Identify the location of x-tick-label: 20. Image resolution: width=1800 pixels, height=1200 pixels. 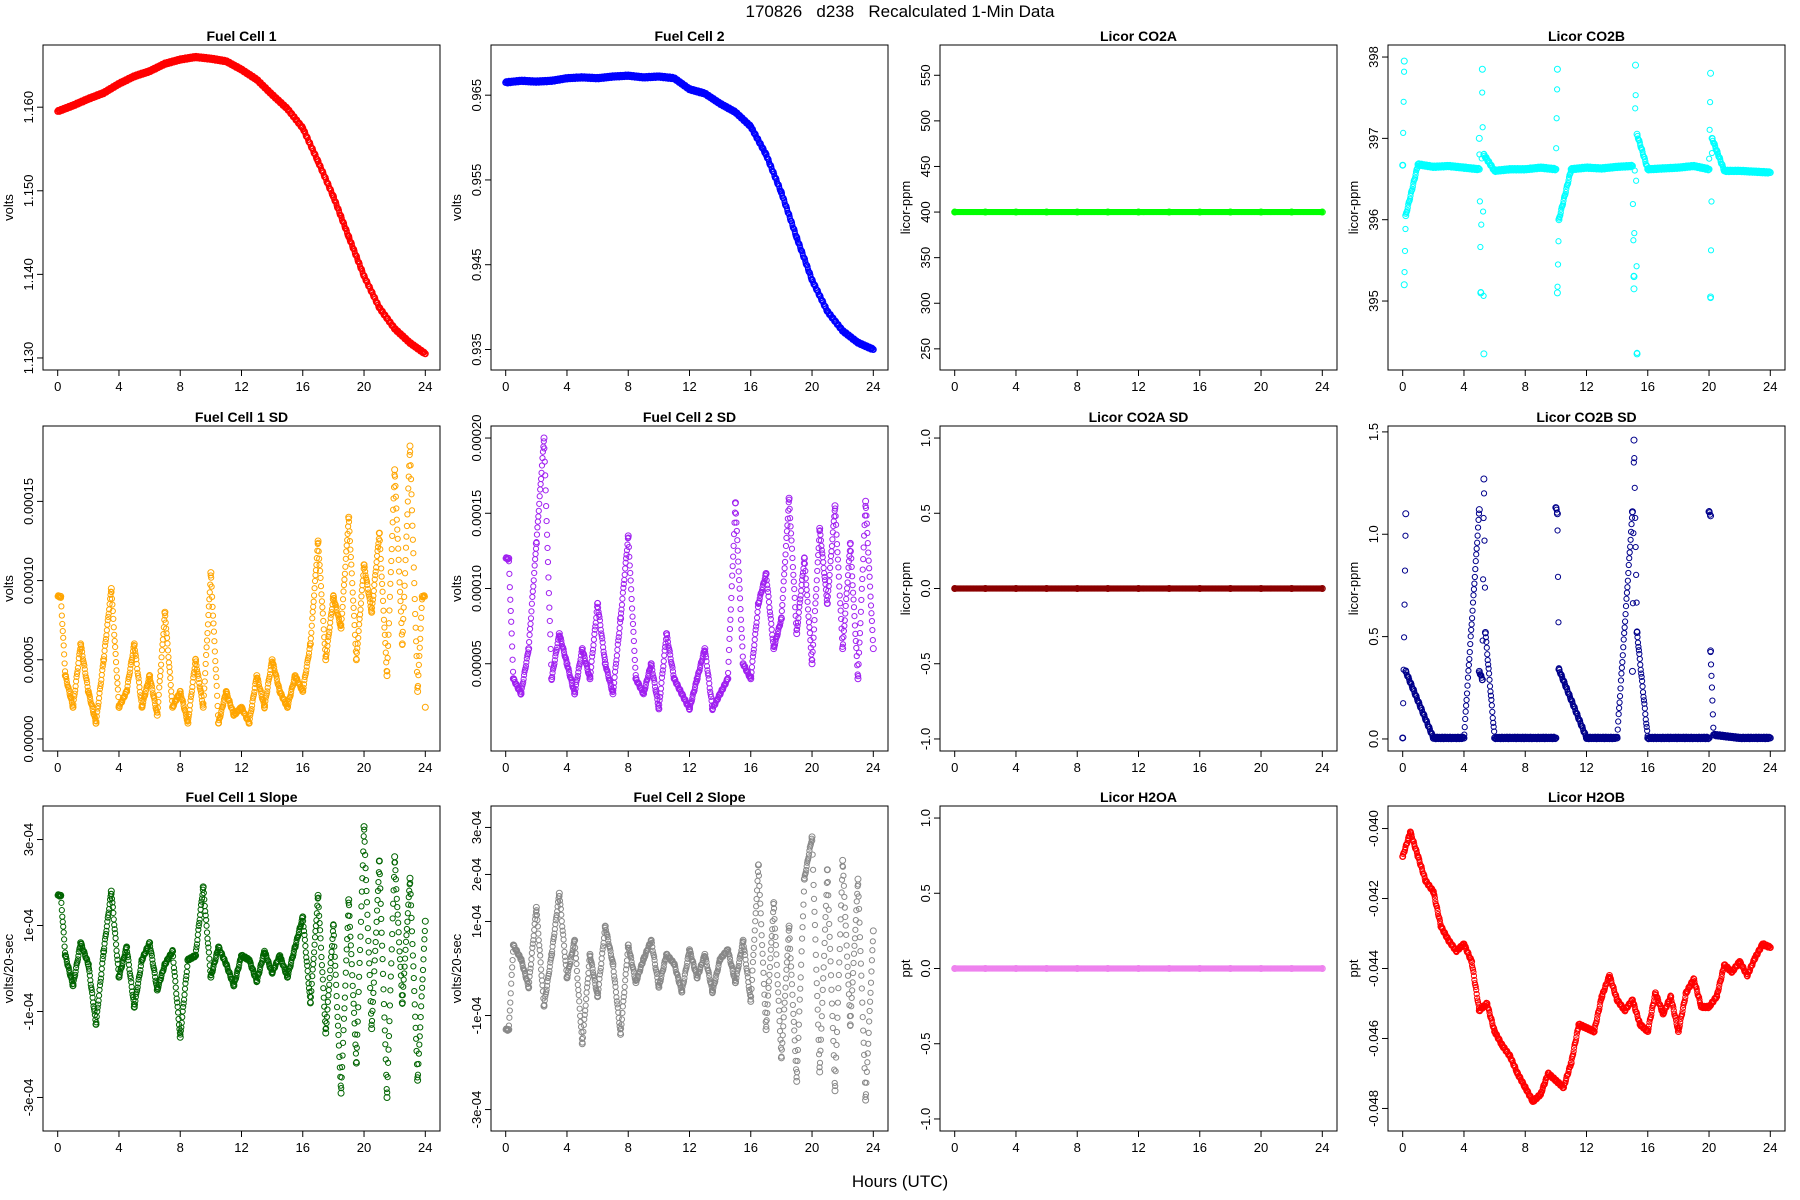
(364, 386).